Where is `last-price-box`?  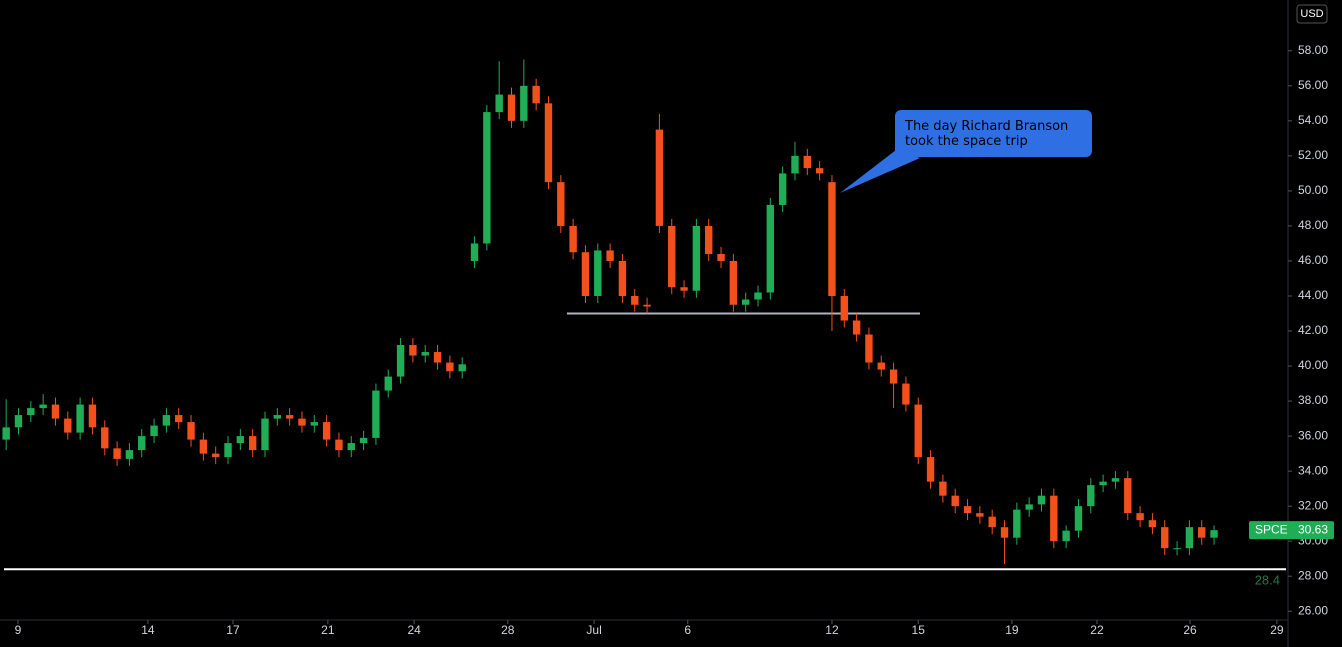 last-price-box is located at coordinates (1291, 530).